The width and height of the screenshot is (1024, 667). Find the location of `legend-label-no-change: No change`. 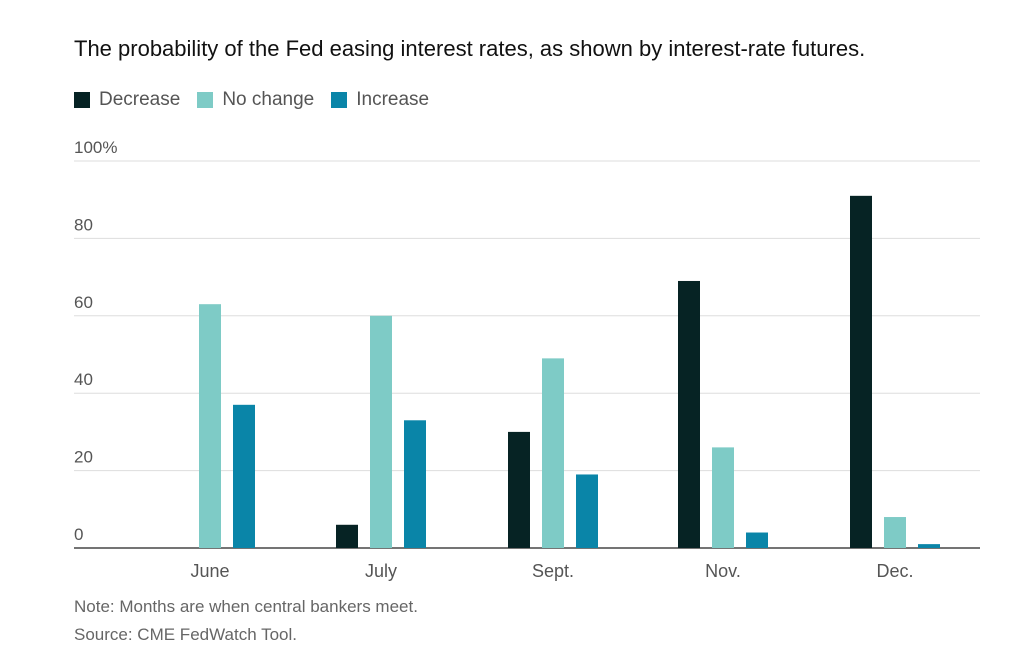

legend-label-no-change: No change is located at coordinates (268, 99).